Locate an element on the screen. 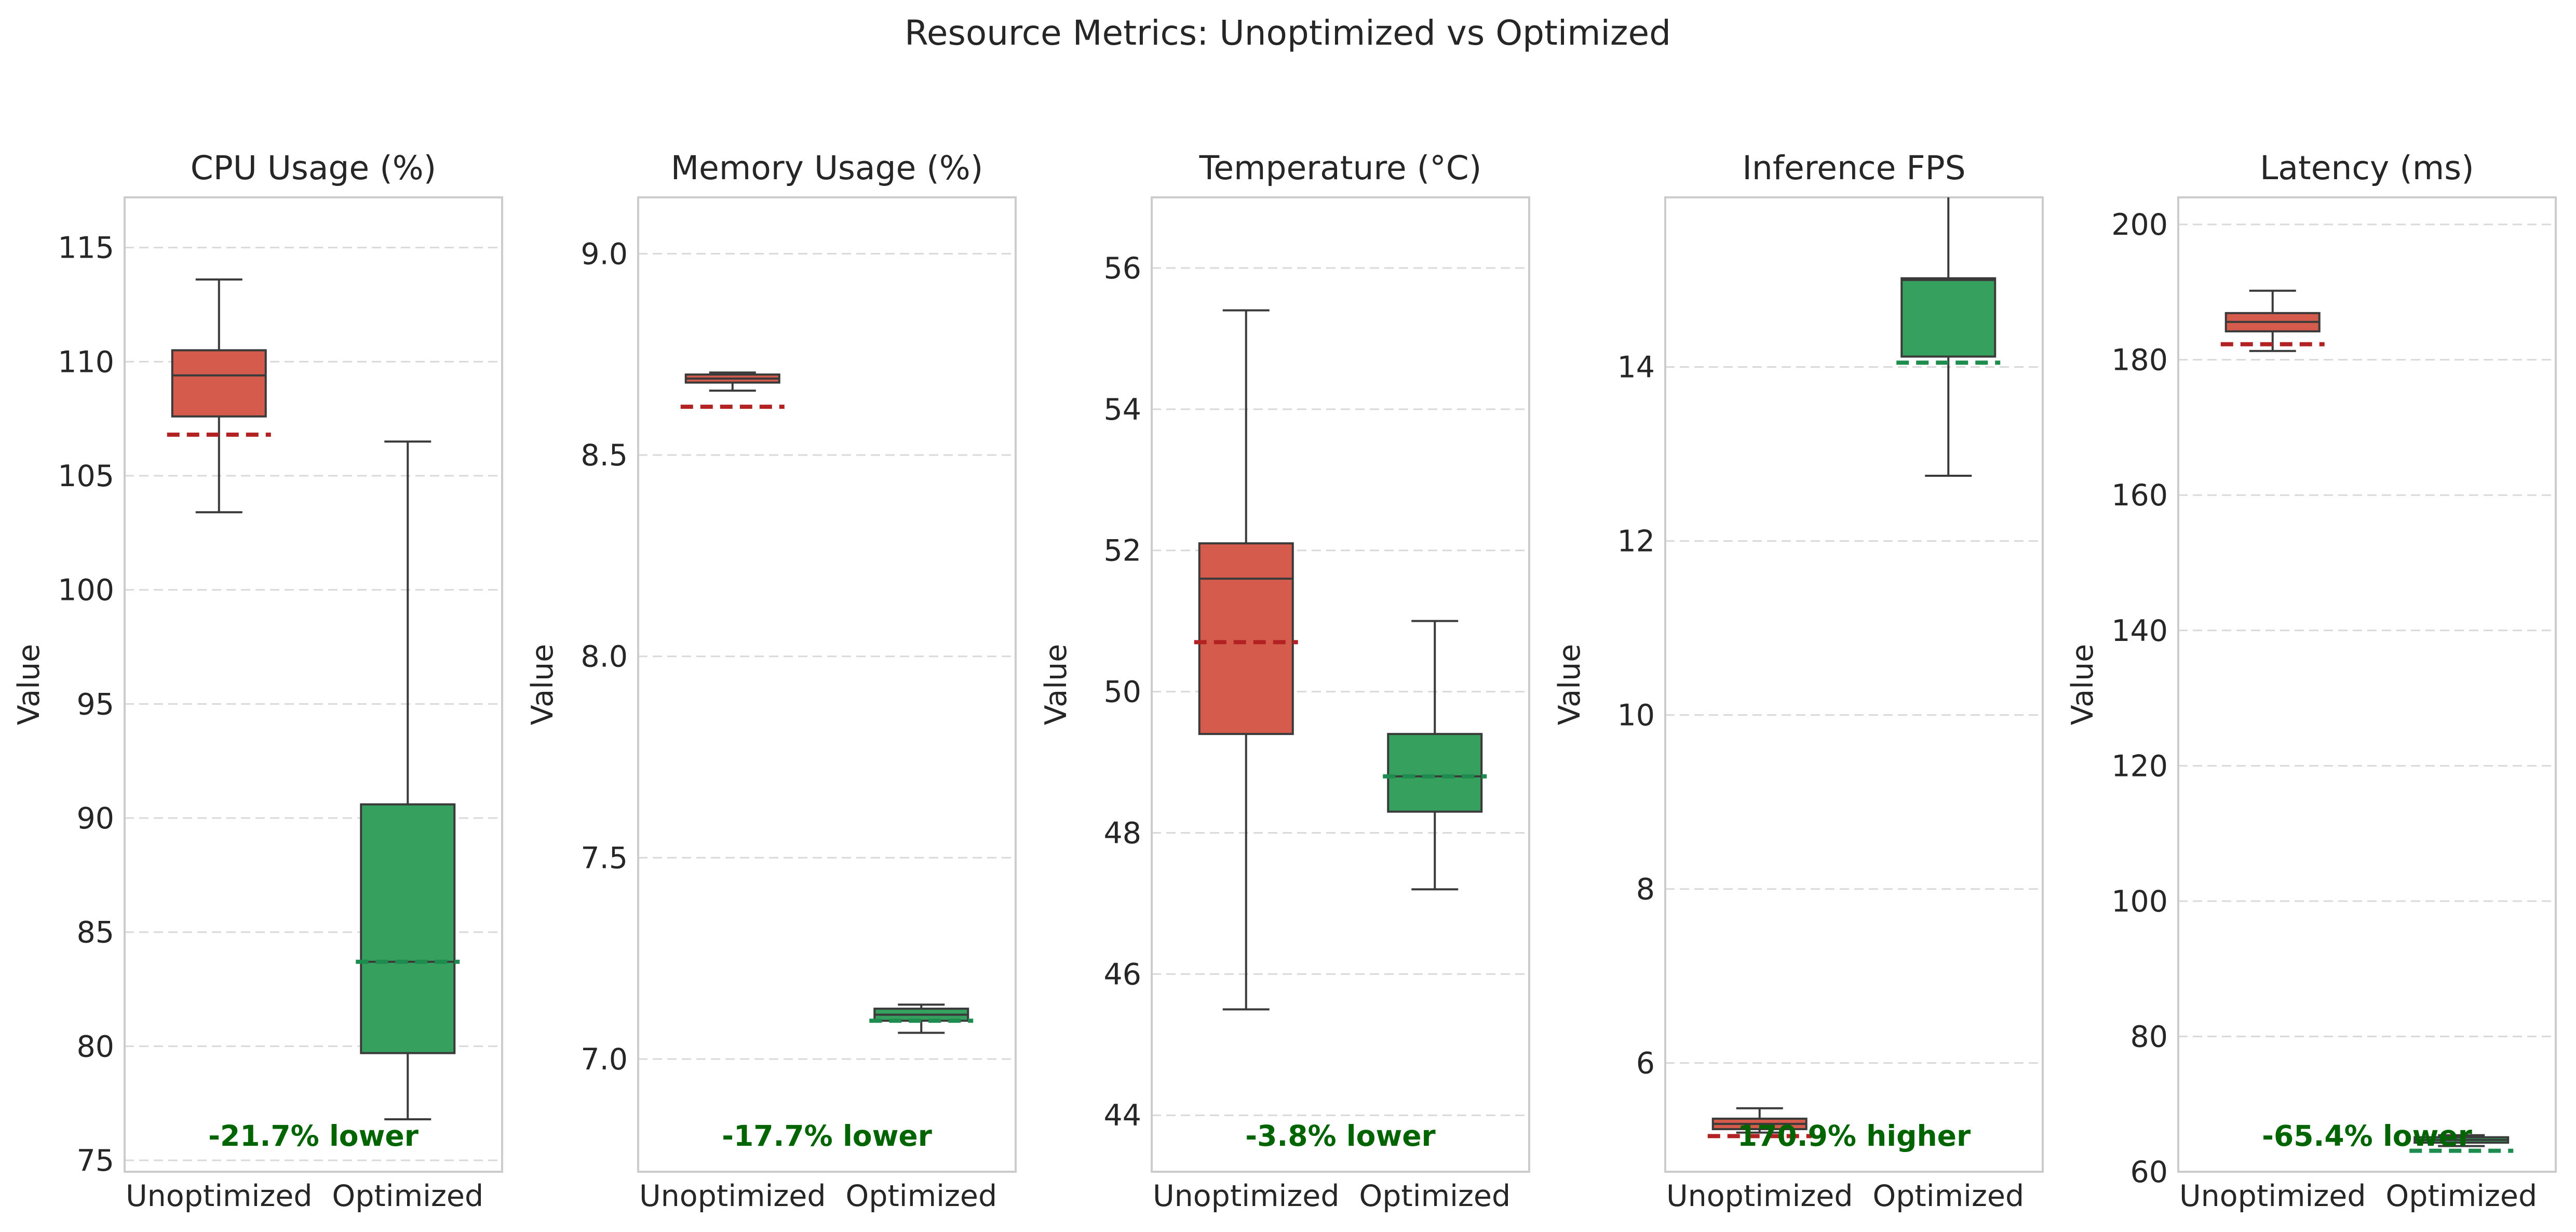  y-tick-label: 95 is located at coordinates (95, 704).